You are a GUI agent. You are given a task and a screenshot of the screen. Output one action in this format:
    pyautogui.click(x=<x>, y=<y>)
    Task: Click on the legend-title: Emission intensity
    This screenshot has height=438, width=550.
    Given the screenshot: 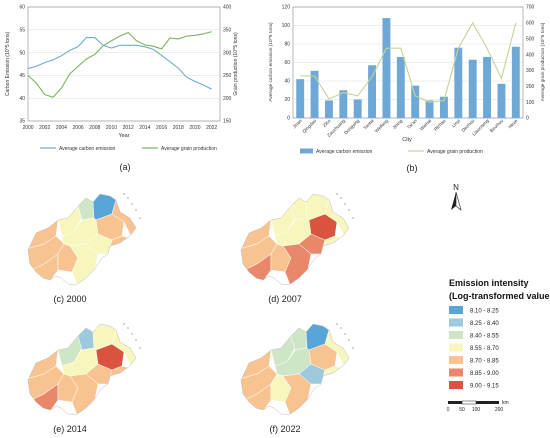 What is the action you would take?
    pyautogui.click(x=489, y=283)
    